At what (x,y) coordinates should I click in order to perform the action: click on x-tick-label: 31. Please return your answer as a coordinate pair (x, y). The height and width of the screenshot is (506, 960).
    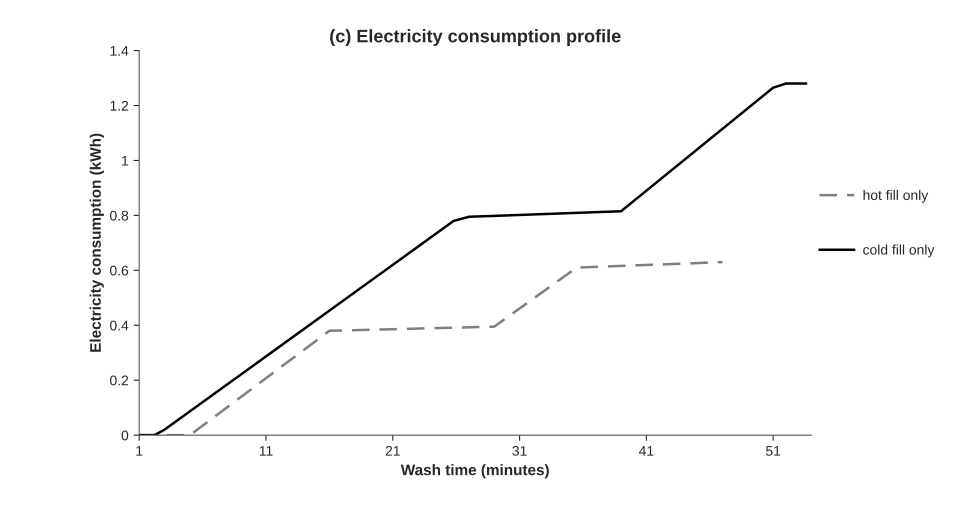
    Looking at the image, I should click on (519, 451).